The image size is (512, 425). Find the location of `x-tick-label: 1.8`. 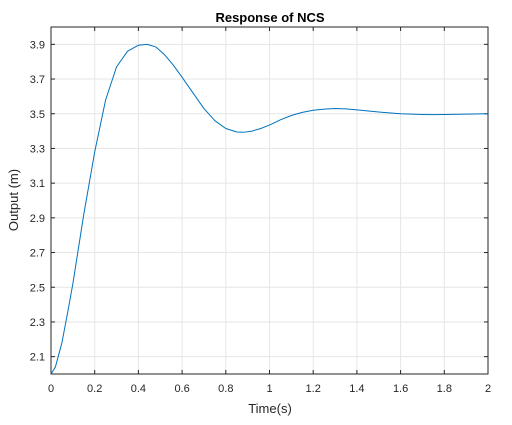

x-tick-label: 1.8 is located at coordinates (444, 389).